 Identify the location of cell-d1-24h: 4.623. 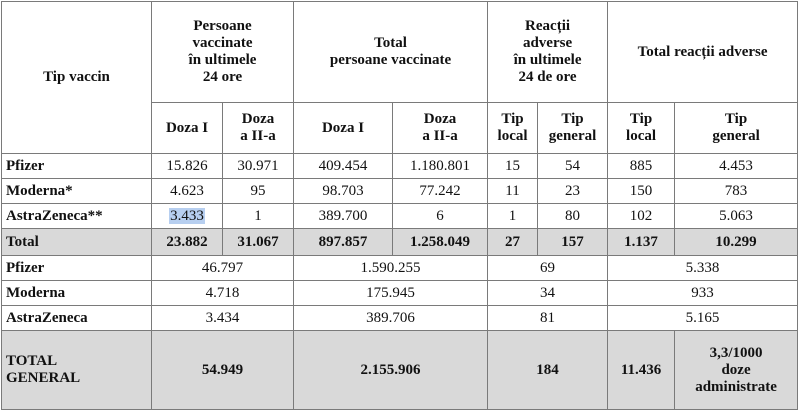
(187, 191).